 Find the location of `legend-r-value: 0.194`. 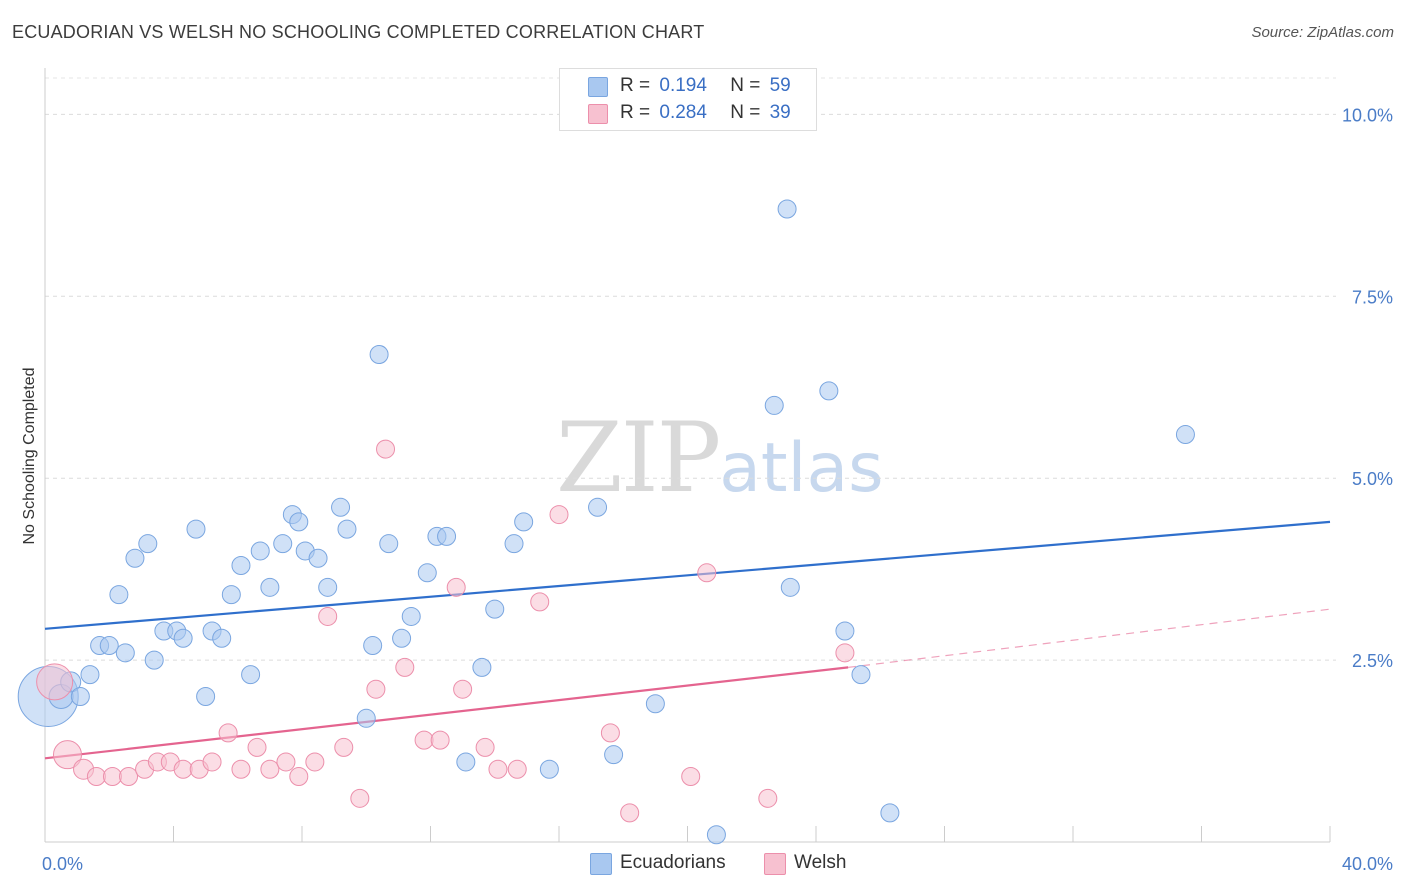

legend-r-value: 0.194 is located at coordinates (683, 85).